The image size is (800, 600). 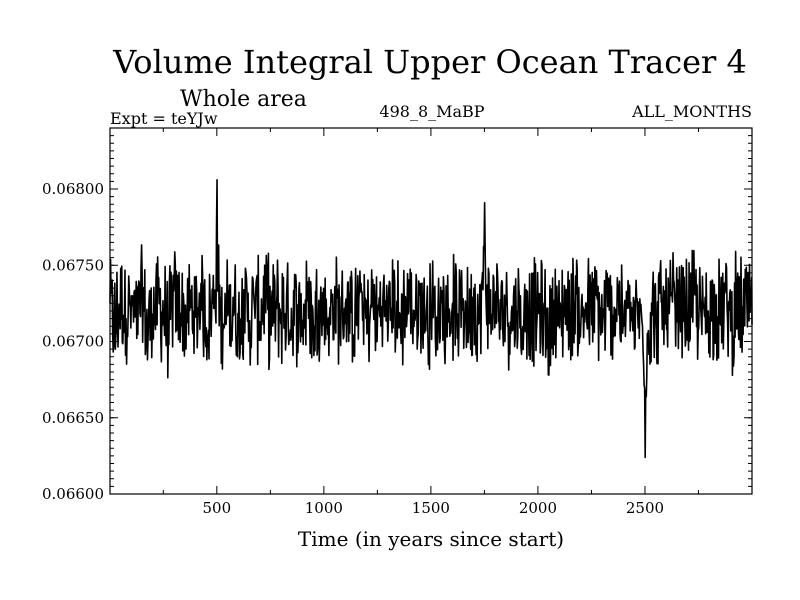 I want to click on x-tick-label: 500, so click(x=217, y=508).